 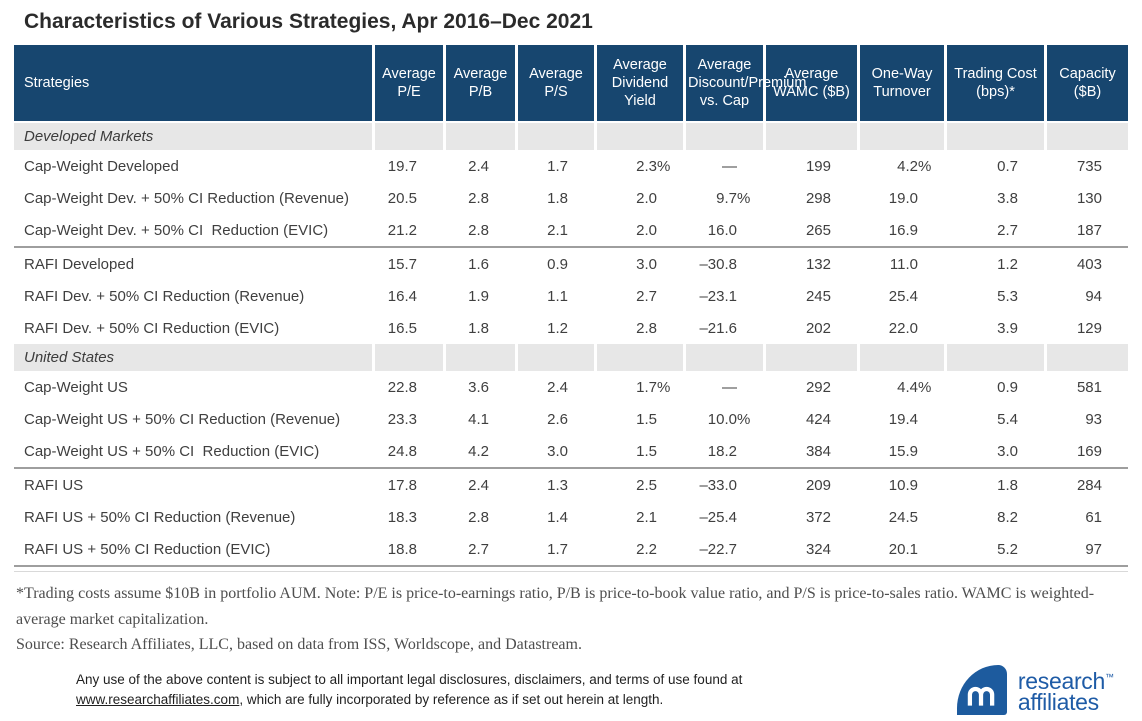 What do you see at coordinates (407, 387) in the screenshot?
I see `value-cell: 22.8` at bounding box center [407, 387].